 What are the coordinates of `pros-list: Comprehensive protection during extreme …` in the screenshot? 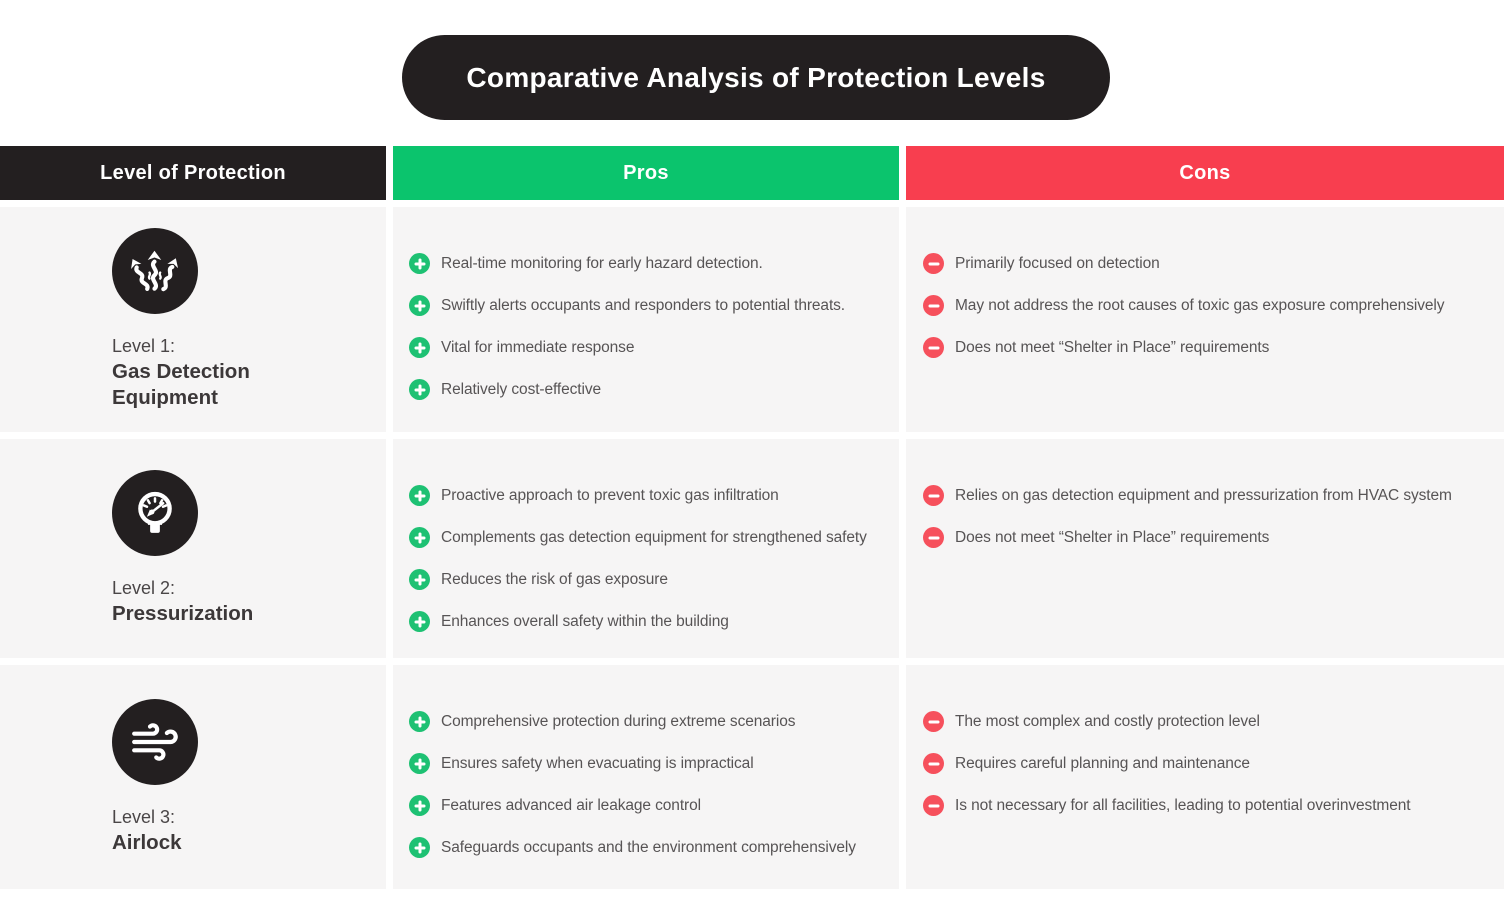 It's located at (646, 761).